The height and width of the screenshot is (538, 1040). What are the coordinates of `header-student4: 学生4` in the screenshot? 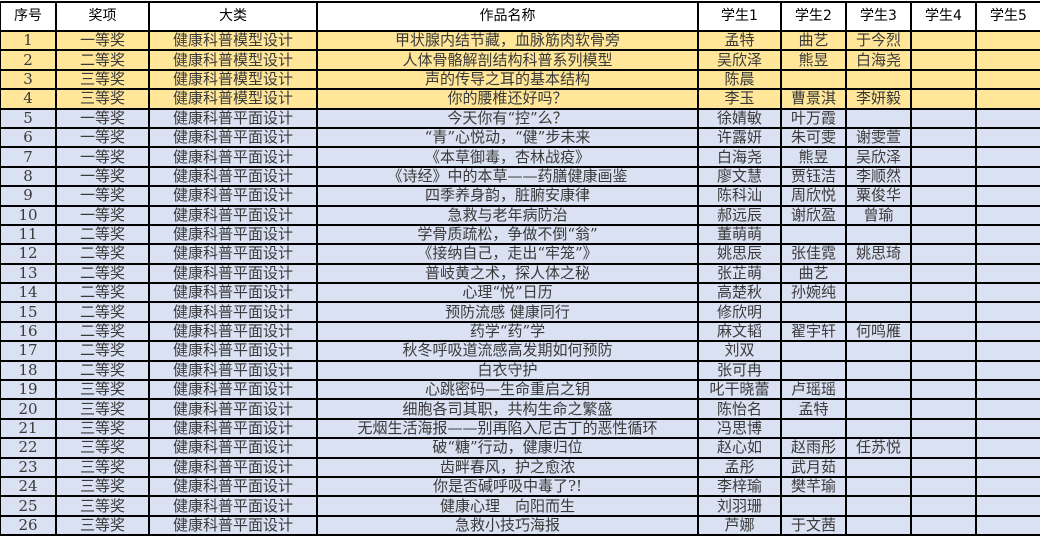 It's located at (943, 16).